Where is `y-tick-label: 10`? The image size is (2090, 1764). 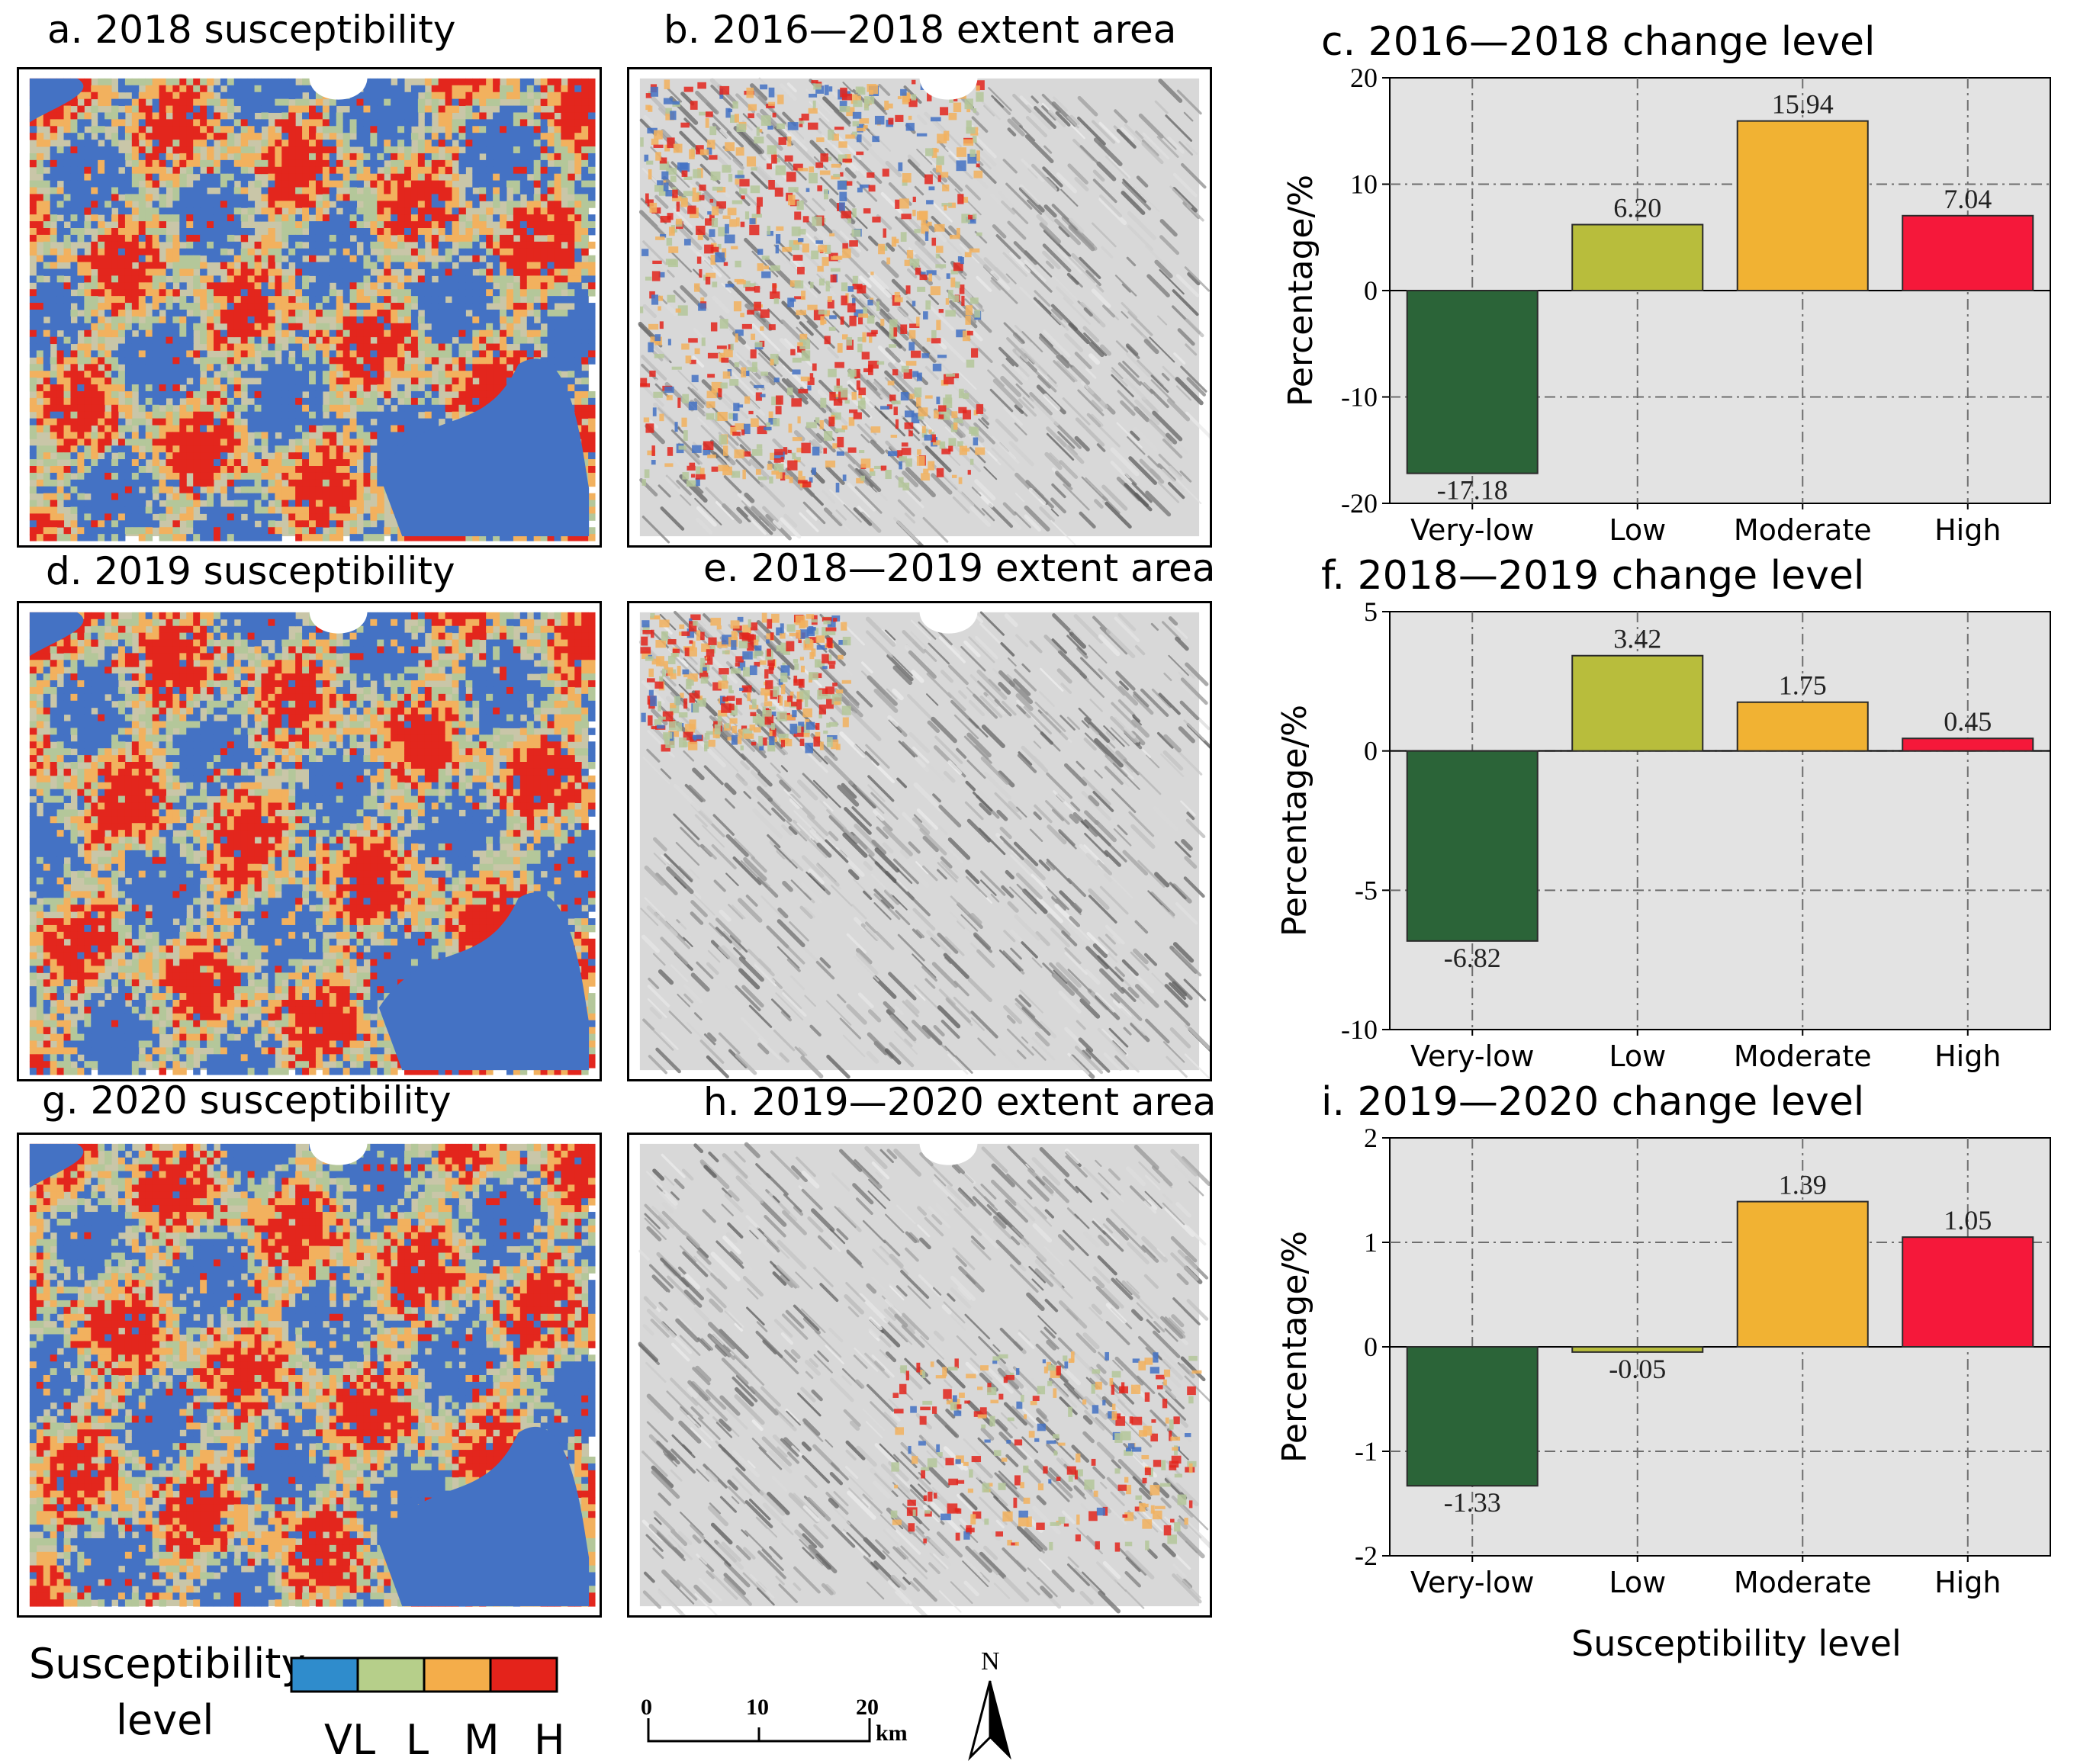
y-tick-label: 10 is located at coordinates (1364, 184).